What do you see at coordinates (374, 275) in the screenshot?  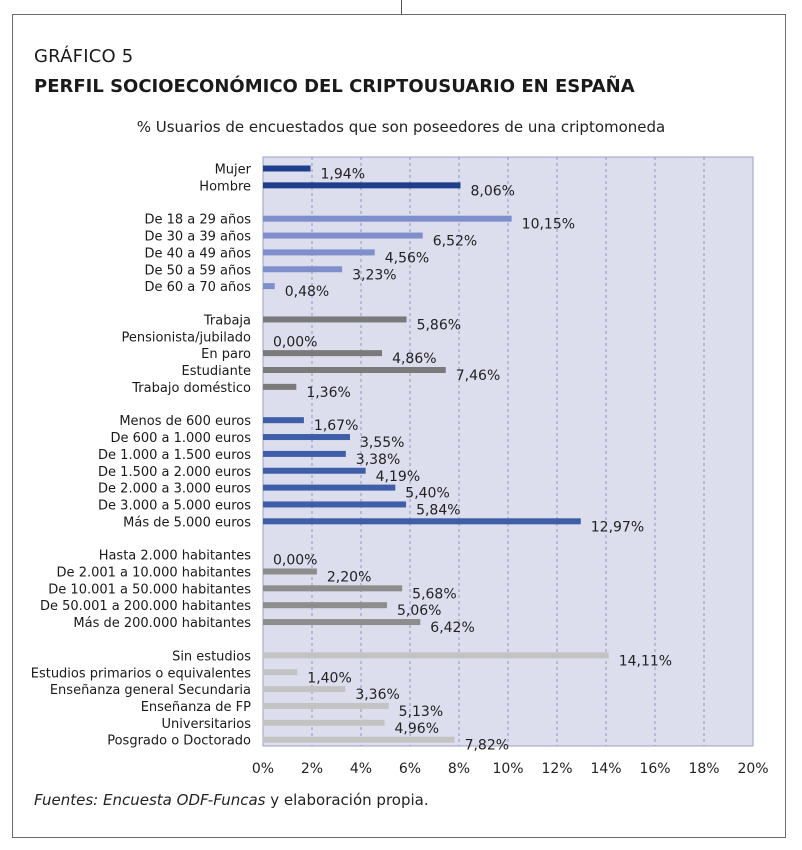 I see `value-label: 3,23%` at bounding box center [374, 275].